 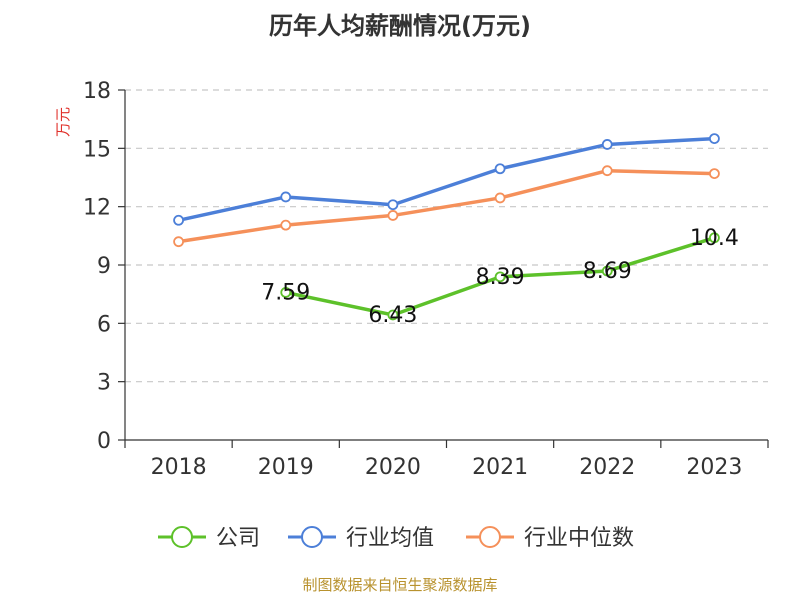 I want to click on y-tick-label: 6, so click(x=104, y=324).